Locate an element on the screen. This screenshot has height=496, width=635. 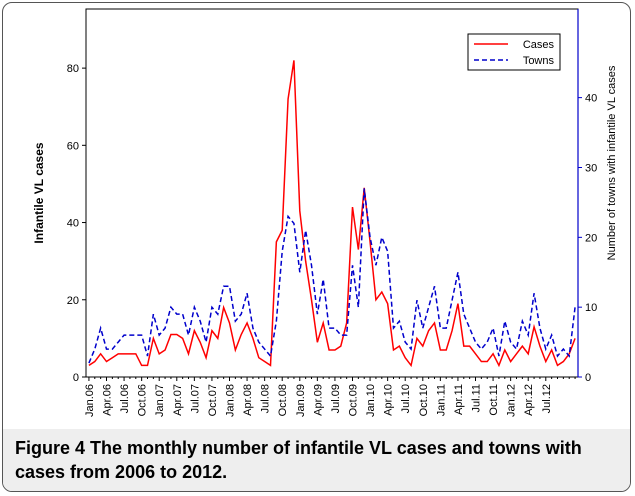
legend-label: Cases is located at coordinates (539, 45).